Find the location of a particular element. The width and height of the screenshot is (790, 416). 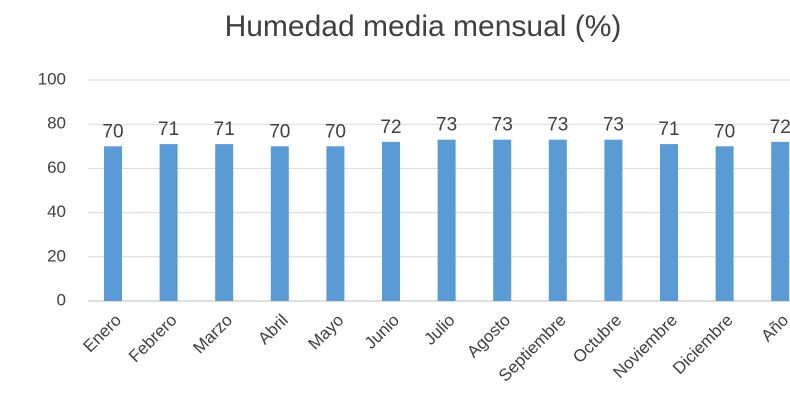

y-tick-label: 40 is located at coordinates (56, 211).